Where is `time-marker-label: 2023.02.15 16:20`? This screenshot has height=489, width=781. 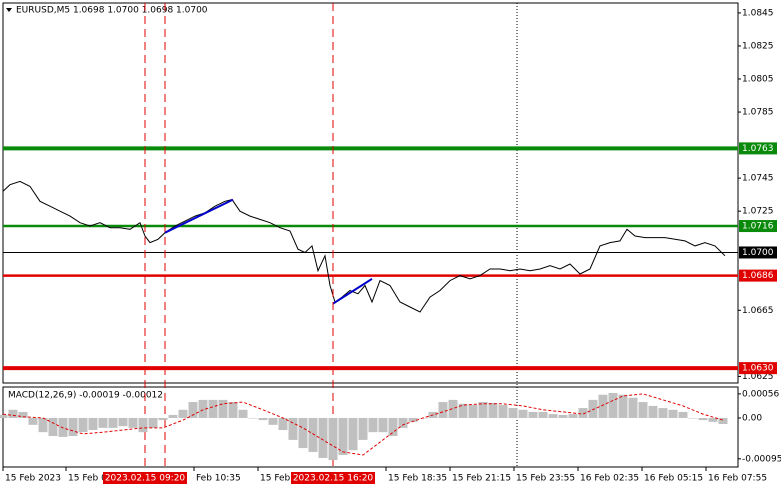 time-marker-label: 2023.02.15 16:20 is located at coordinates (333, 479).